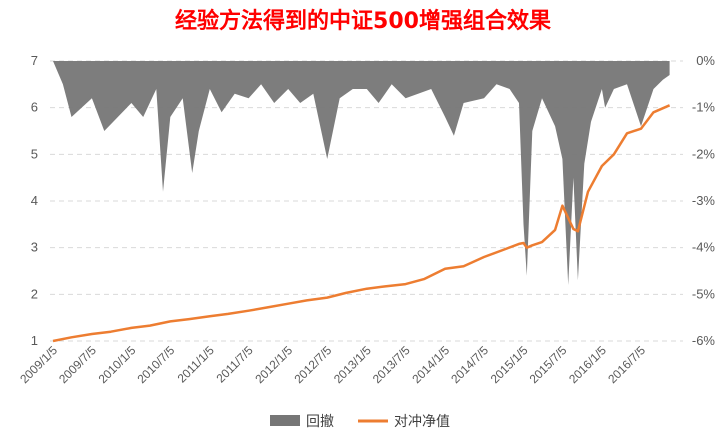  I want to click on chart-title: 经验方法得到的中证500增强组合效果, so click(363, 21).